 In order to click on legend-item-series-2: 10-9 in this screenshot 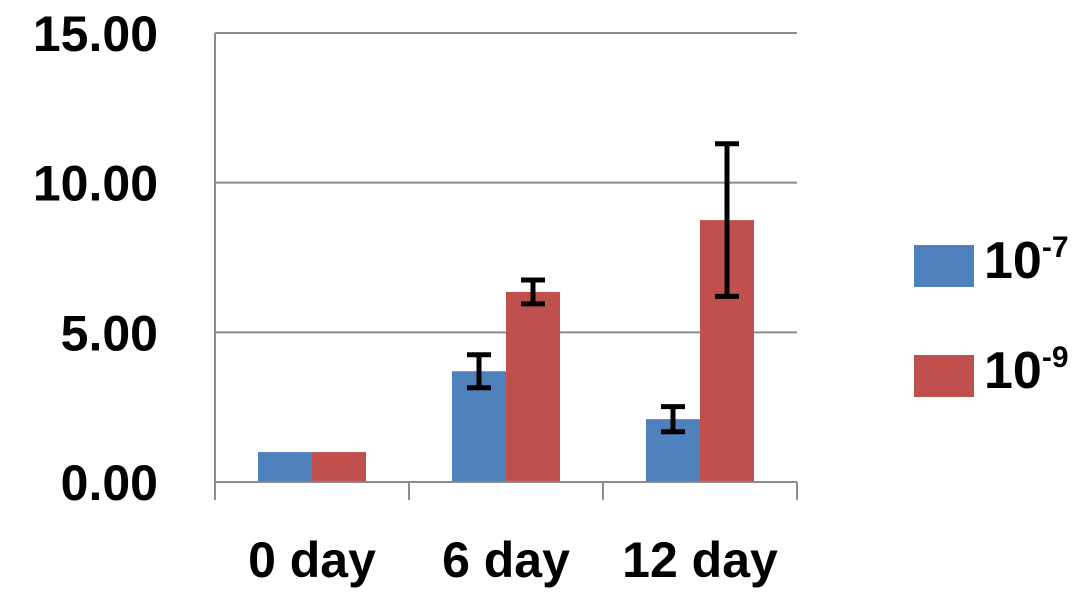, I will do `click(999, 404)`.